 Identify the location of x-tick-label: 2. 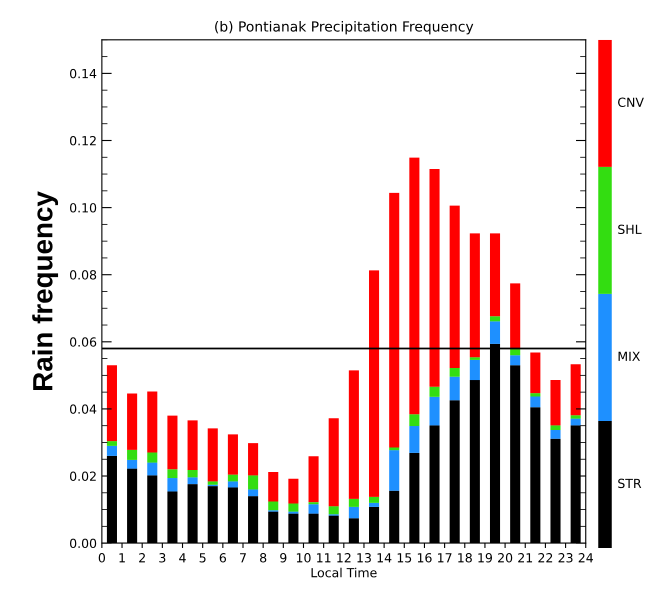
(142, 557).